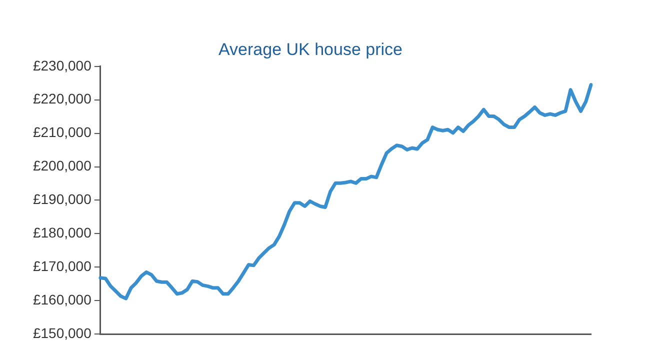  I want to click on chart-title: Average UK house price, so click(310, 49).